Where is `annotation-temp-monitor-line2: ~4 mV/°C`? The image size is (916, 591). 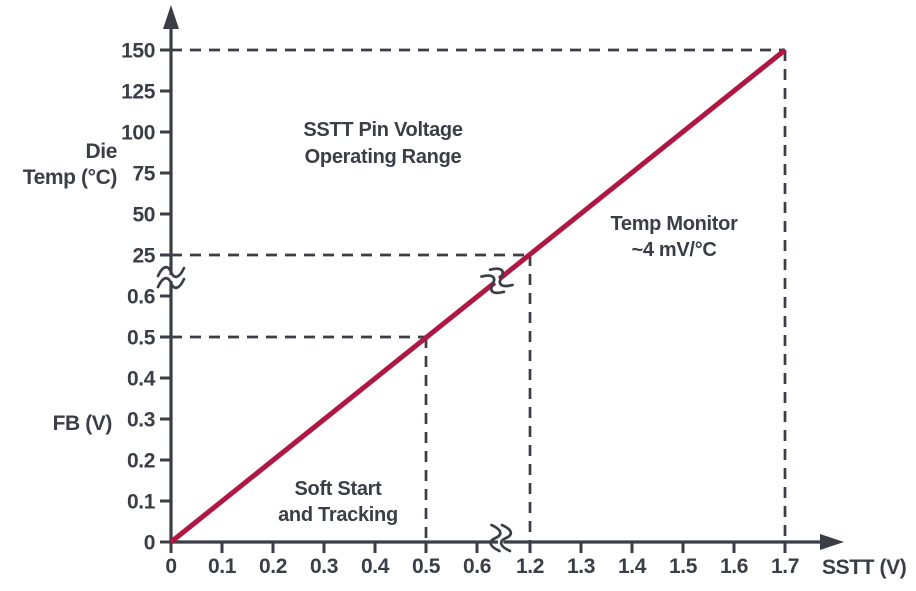
annotation-temp-monitor-line2: ~4 mV/°C is located at coordinates (673, 250).